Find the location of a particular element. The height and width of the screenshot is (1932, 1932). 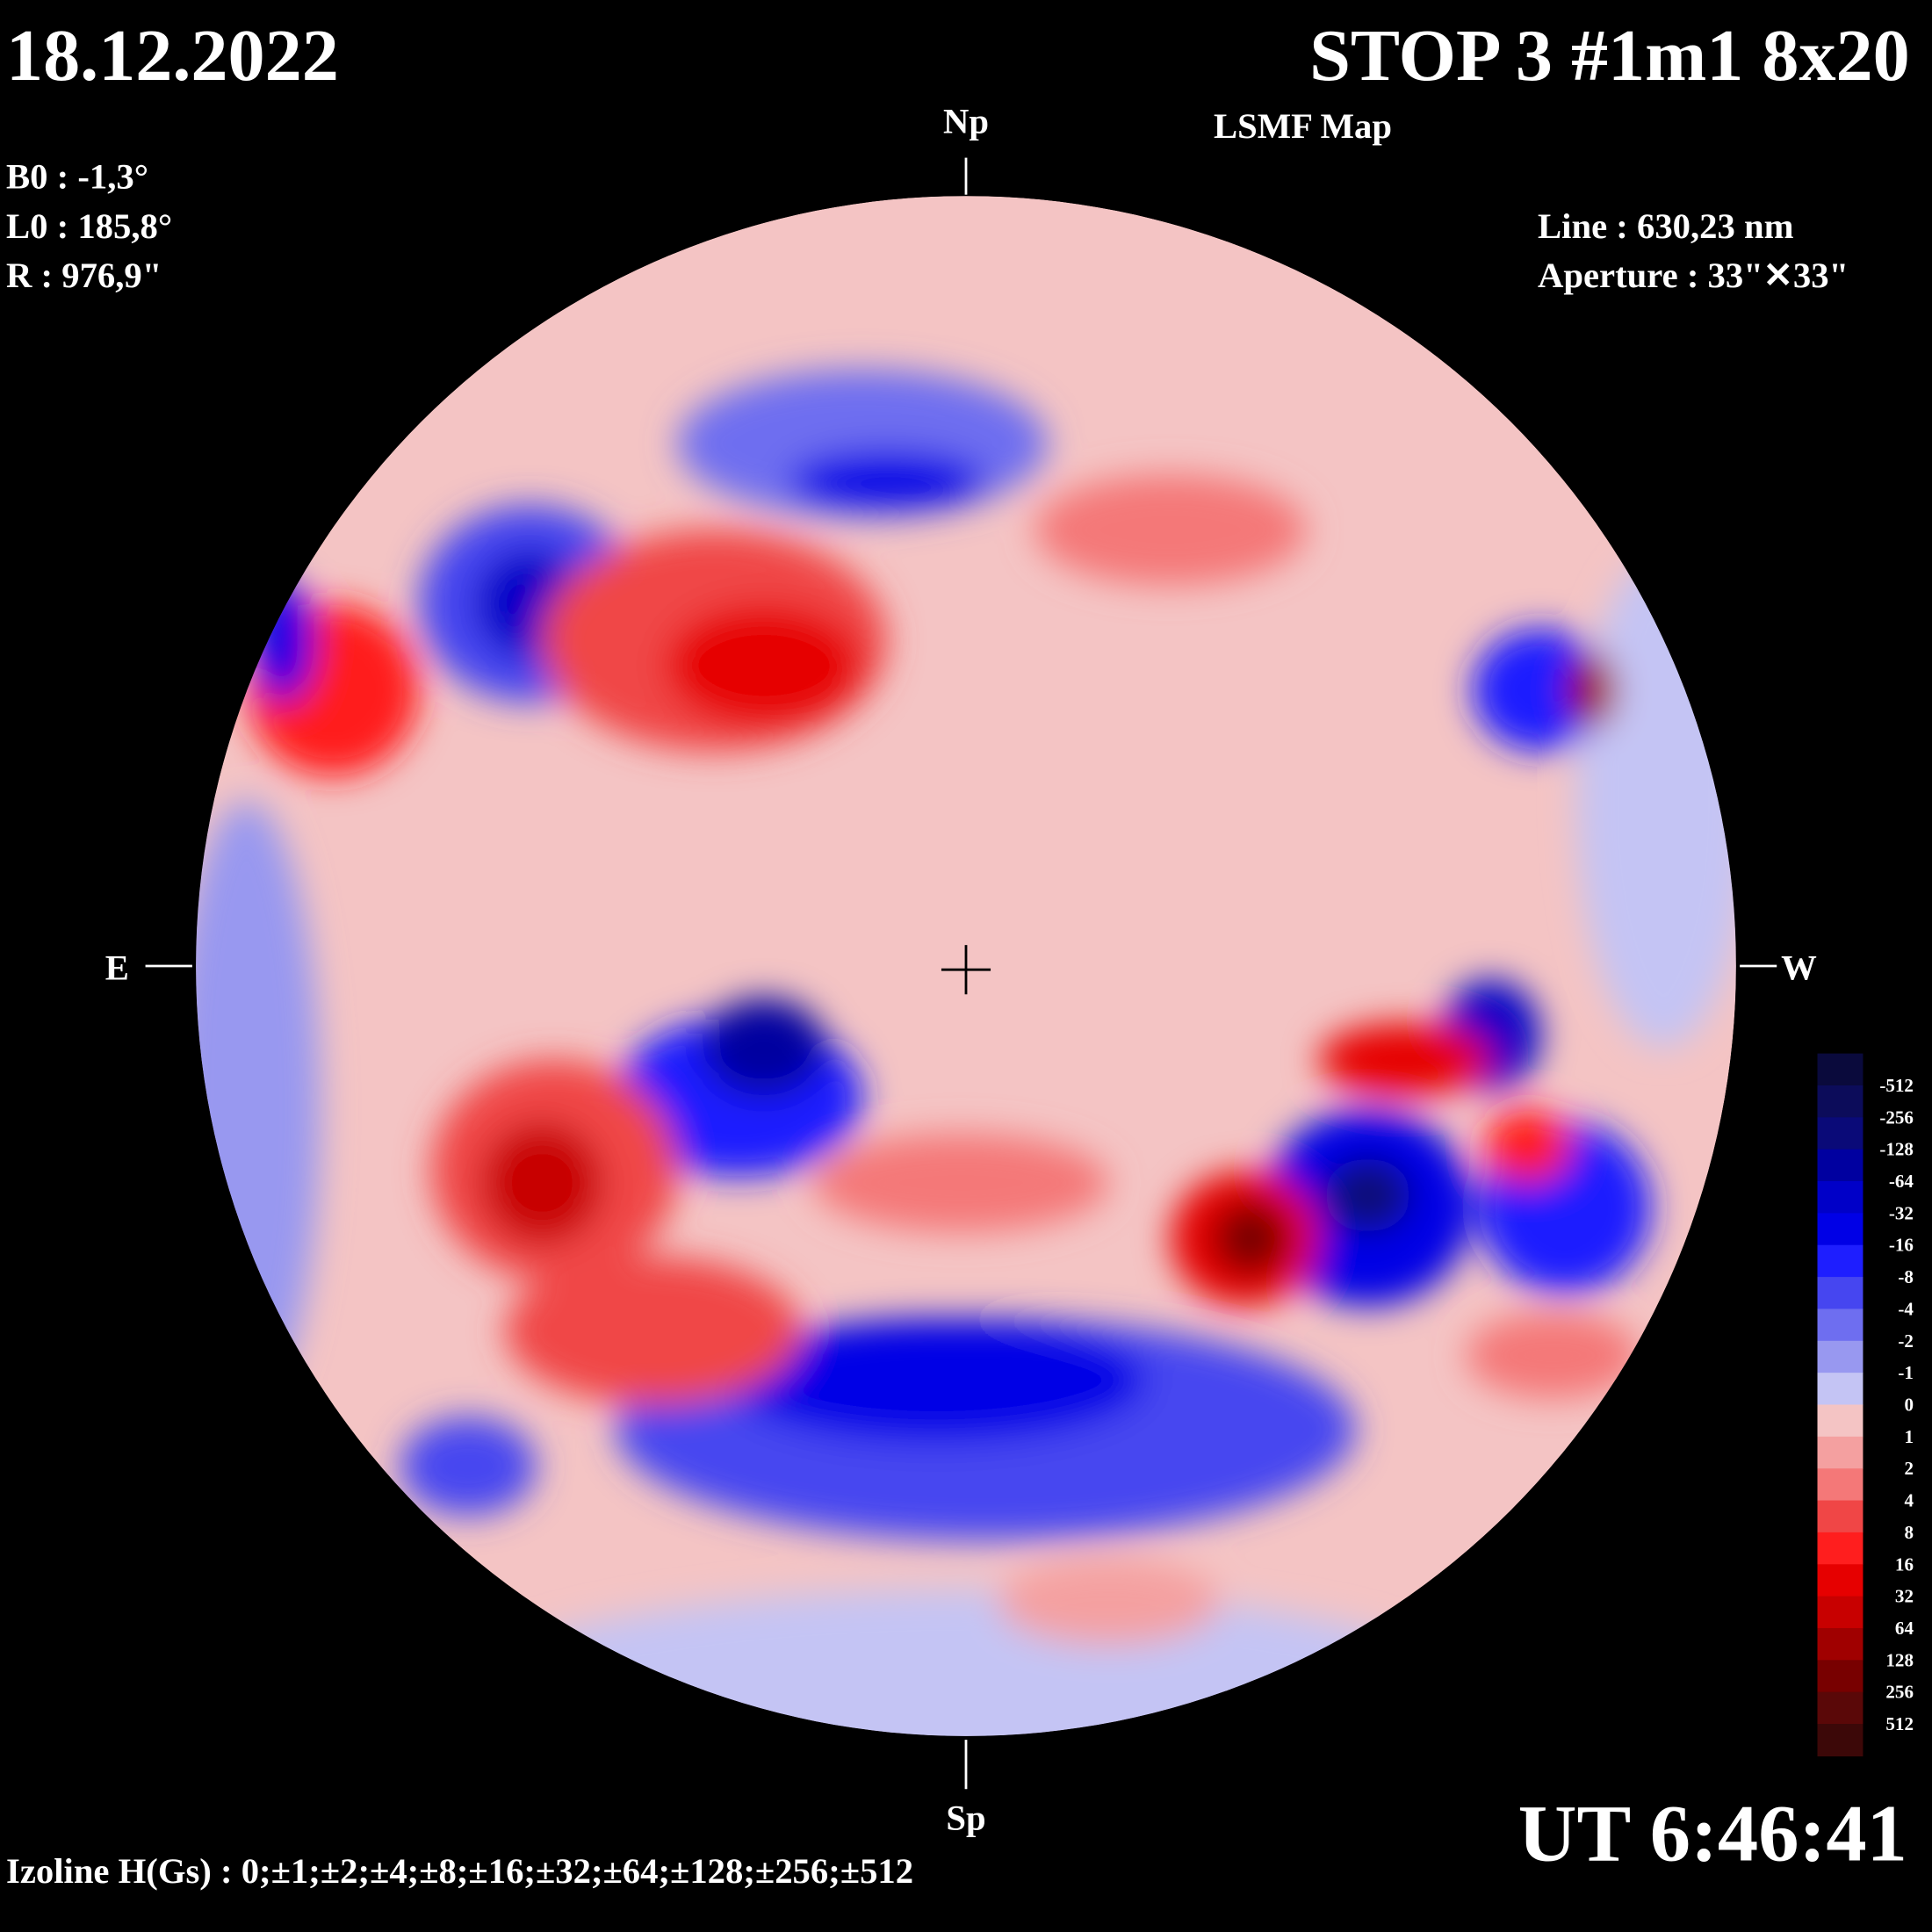

colorbar-label: 1 is located at coordinates (1909, 1436).